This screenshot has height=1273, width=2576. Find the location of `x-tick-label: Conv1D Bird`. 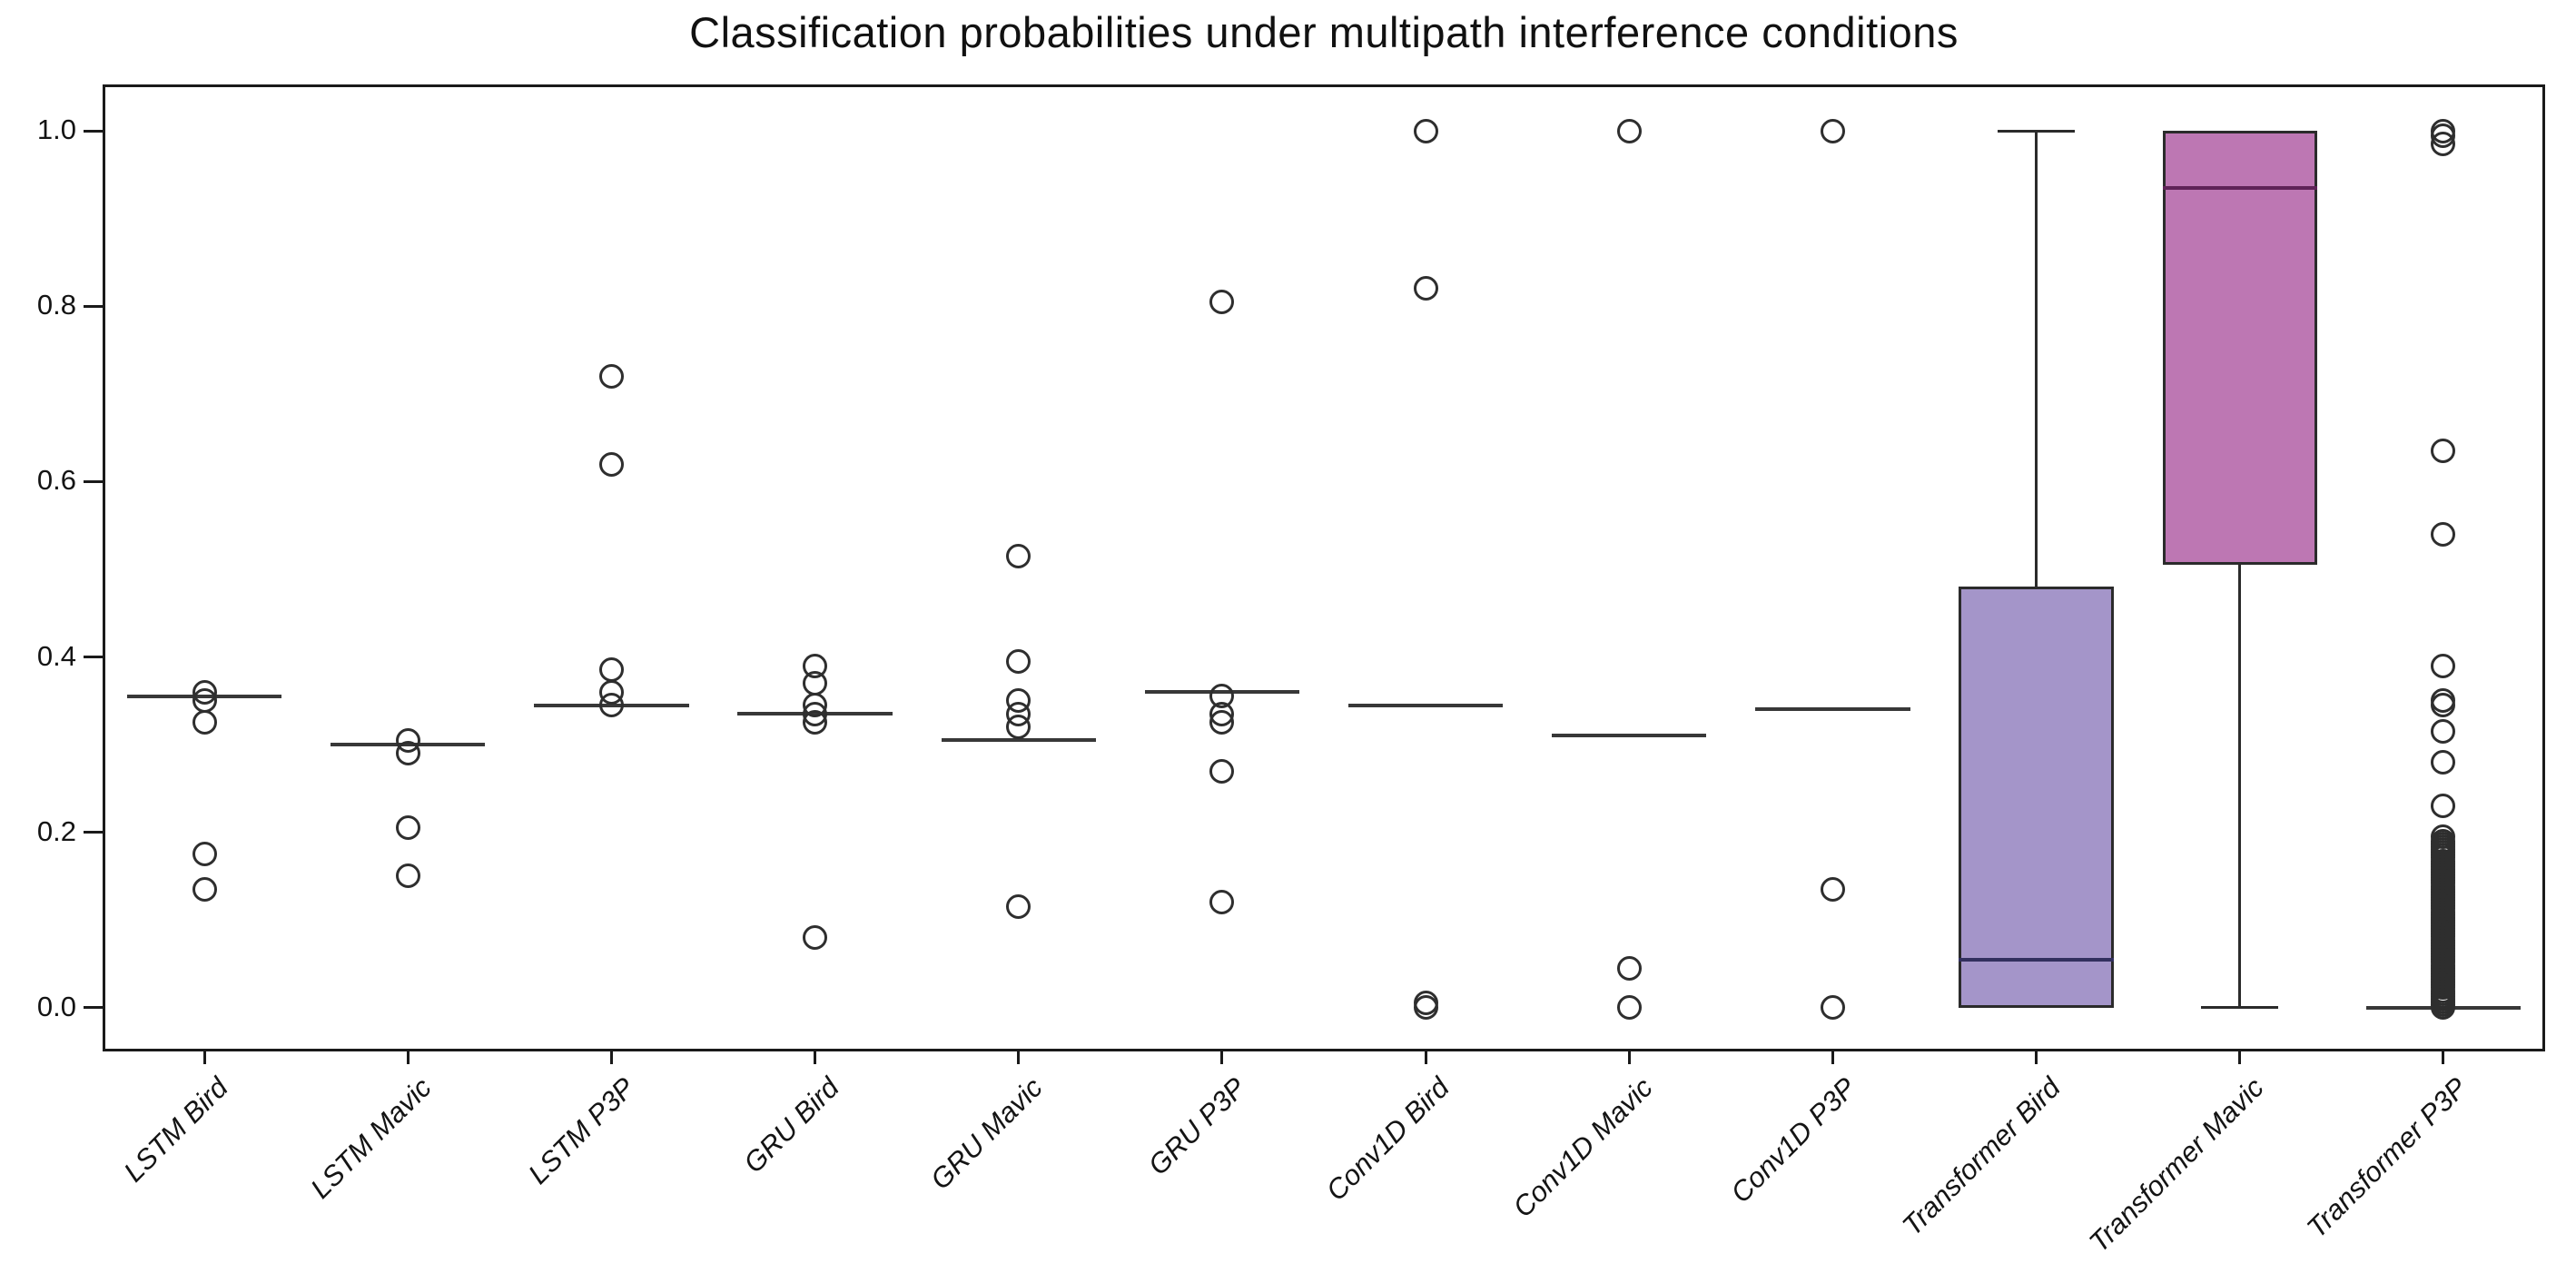

x-tick-label: Conv1D Bird is located at coordinates (1387, 1139).